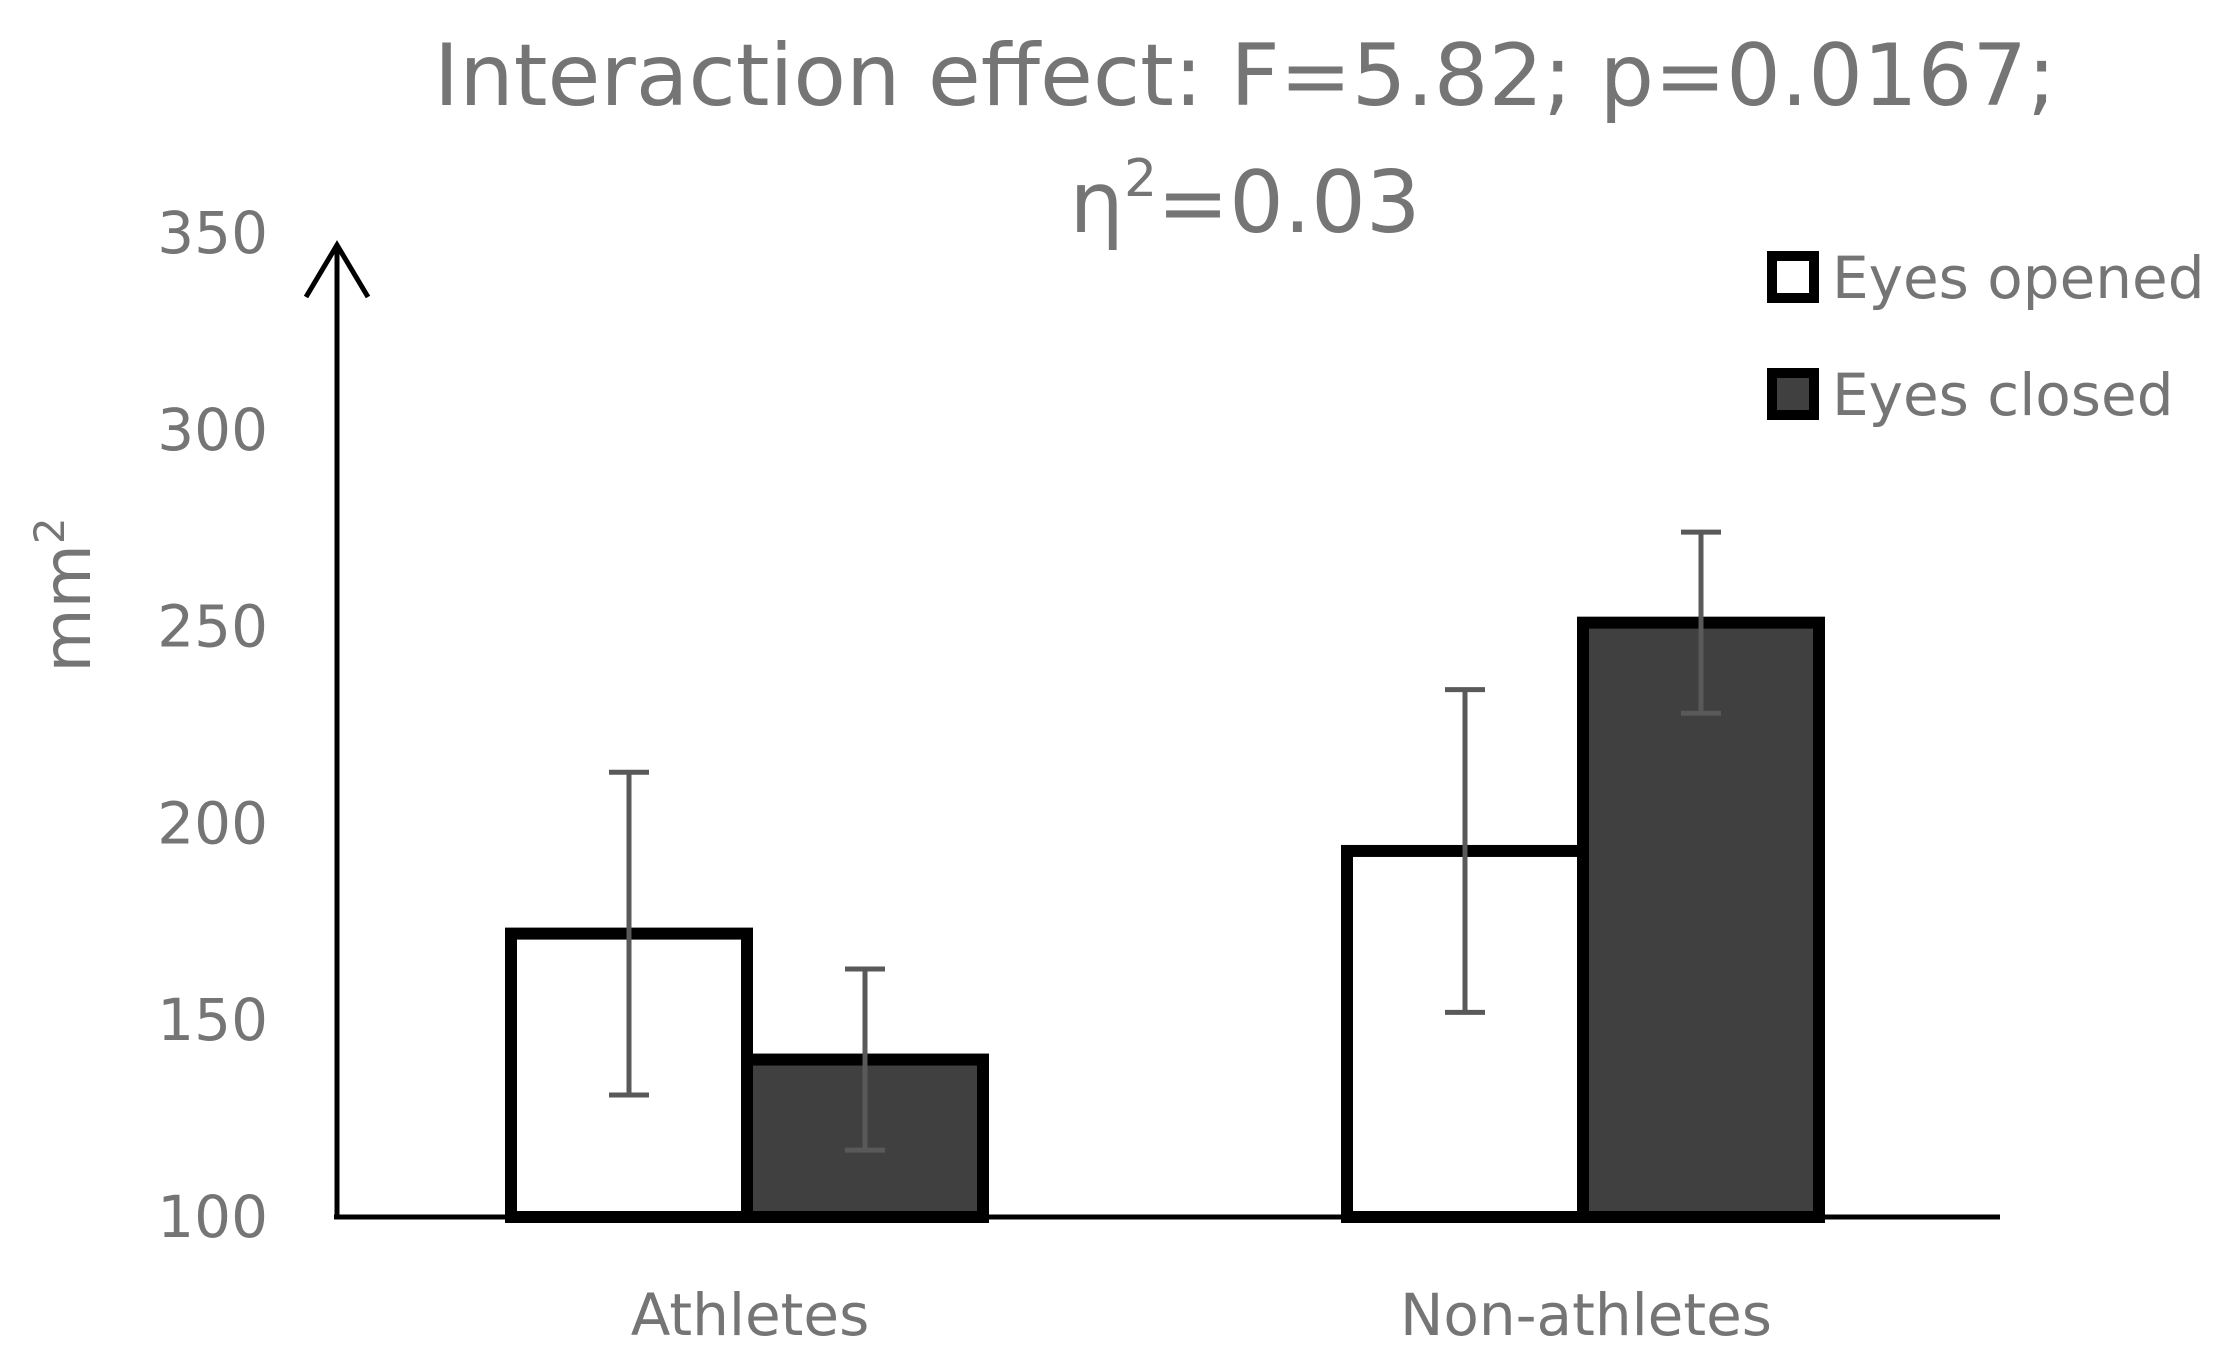  I want to click on y-axis-arrowhead, so click(337, 269).